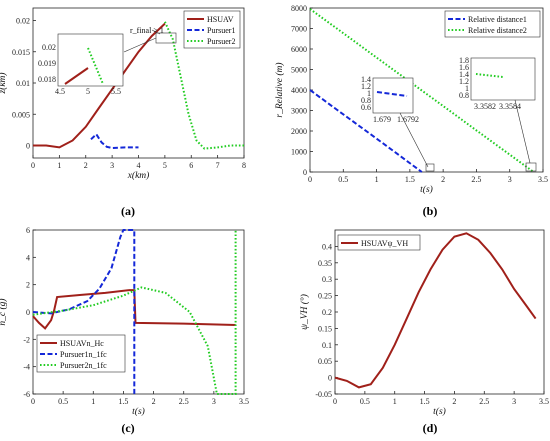 This screenshot has width=550, height=441. I want to click on y-tick-label: 0.35, so click(325, 263).